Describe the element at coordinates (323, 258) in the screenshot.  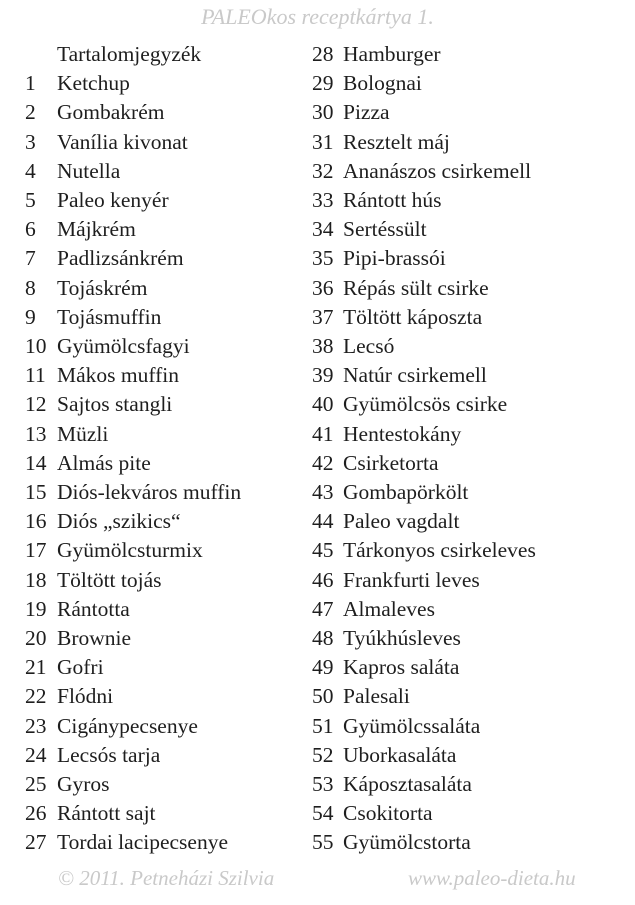
I see `entry-number: 35` at that location.